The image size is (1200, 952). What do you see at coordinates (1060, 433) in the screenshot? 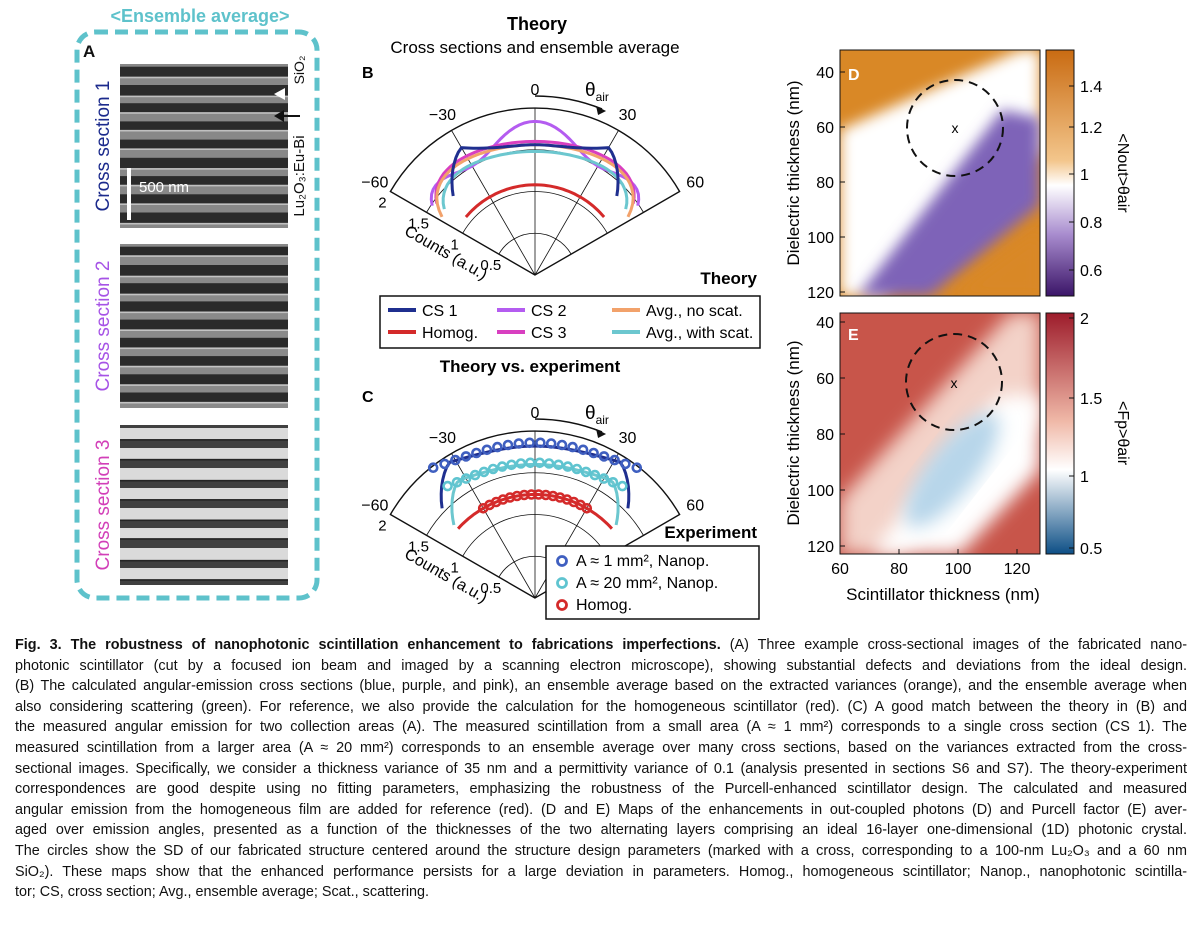
I see `colorbar-e` at bounding box center [1060, 433].